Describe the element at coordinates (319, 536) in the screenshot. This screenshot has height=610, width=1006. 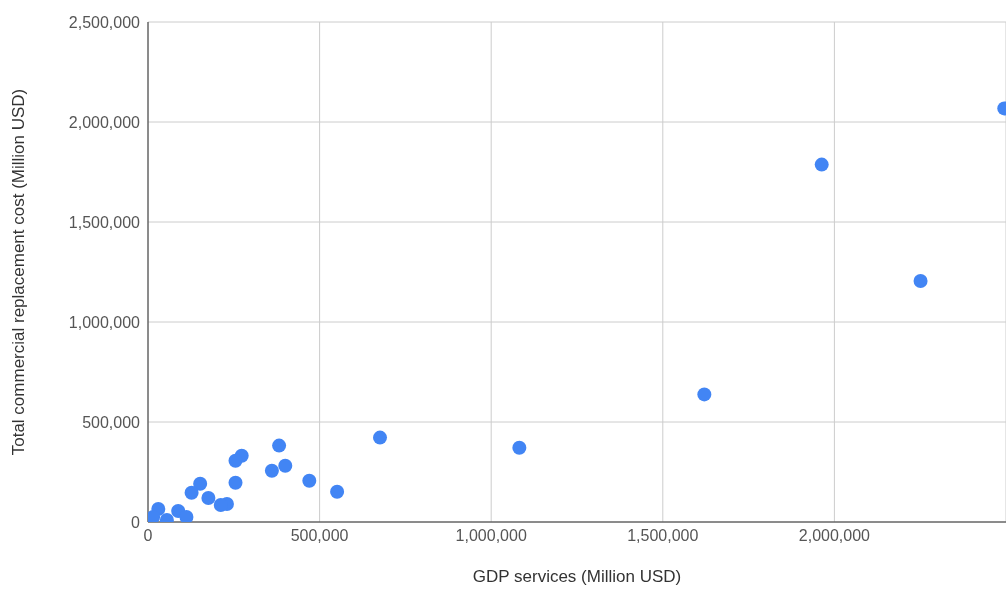
I see `x-tick-label: 500,000` at that location.